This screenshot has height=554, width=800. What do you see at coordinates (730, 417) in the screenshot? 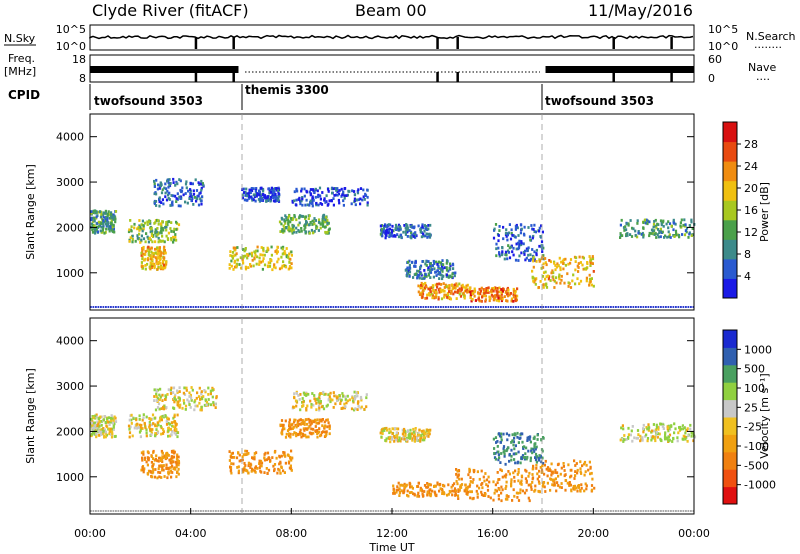
I see `colorbar-frame` at bounding box center [730, 417].